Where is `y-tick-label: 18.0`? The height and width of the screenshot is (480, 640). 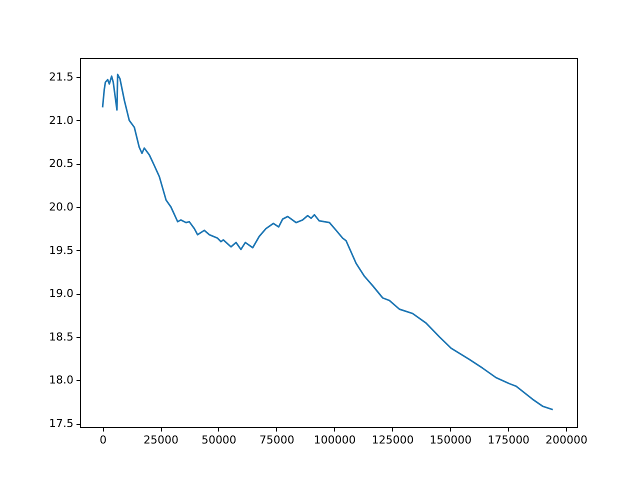 y-tick-label: 18.0 is located at coordinates (61, 380).